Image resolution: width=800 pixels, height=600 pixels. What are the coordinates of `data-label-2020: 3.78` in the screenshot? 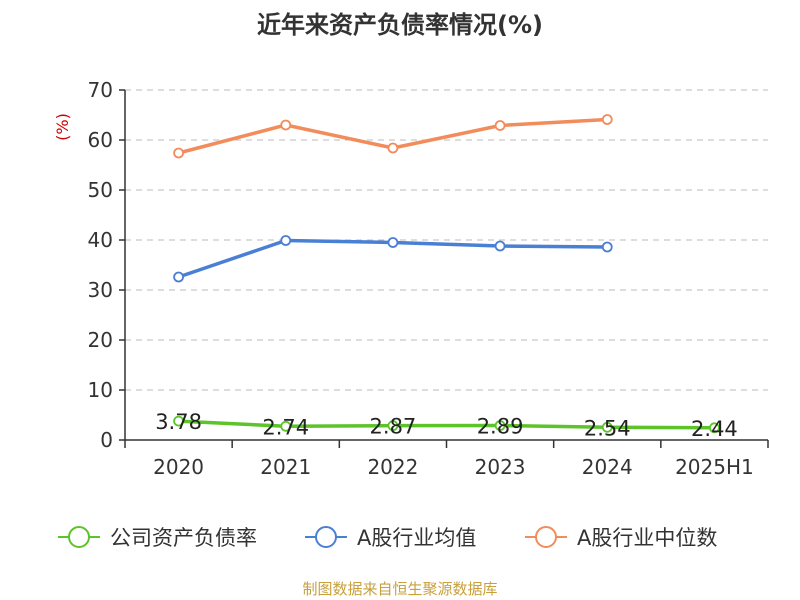 It's located at (178, 422).